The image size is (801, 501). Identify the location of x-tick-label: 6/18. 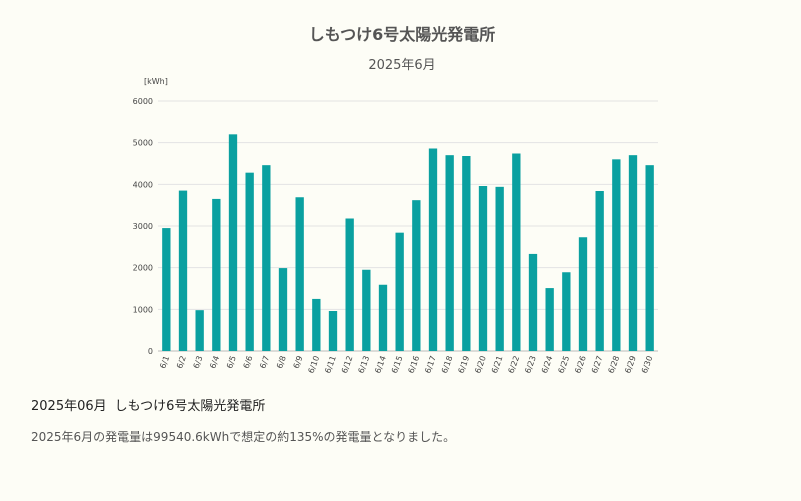
(447, 365).